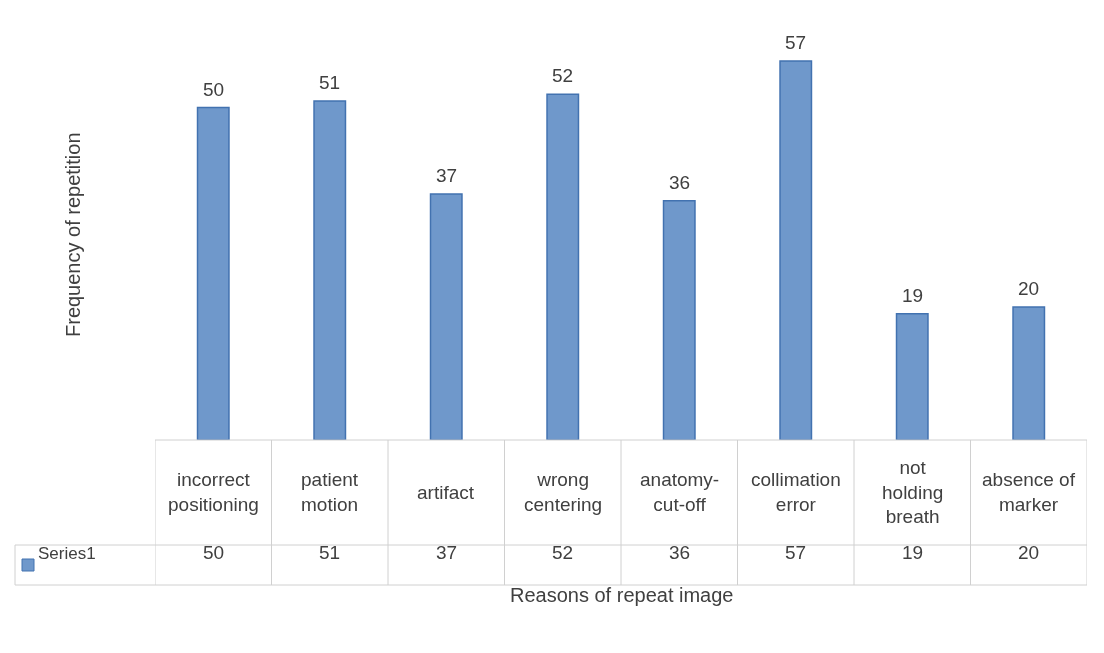 This screenshot has height=653, width=1104. Describe the element at coordinates (563, 75) in the screenshot. I see `data-label: 52` at that location.